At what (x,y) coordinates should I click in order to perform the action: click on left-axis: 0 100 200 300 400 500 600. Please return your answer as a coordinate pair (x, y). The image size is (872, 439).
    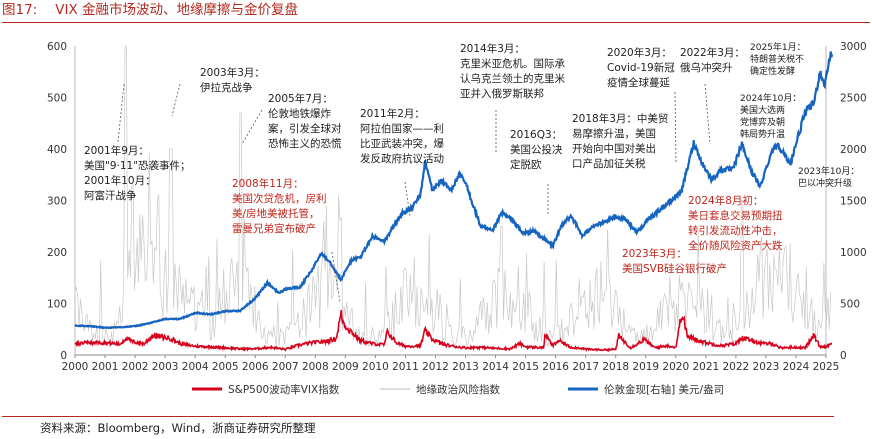
    Looking at the image, I should click on (61, 201).